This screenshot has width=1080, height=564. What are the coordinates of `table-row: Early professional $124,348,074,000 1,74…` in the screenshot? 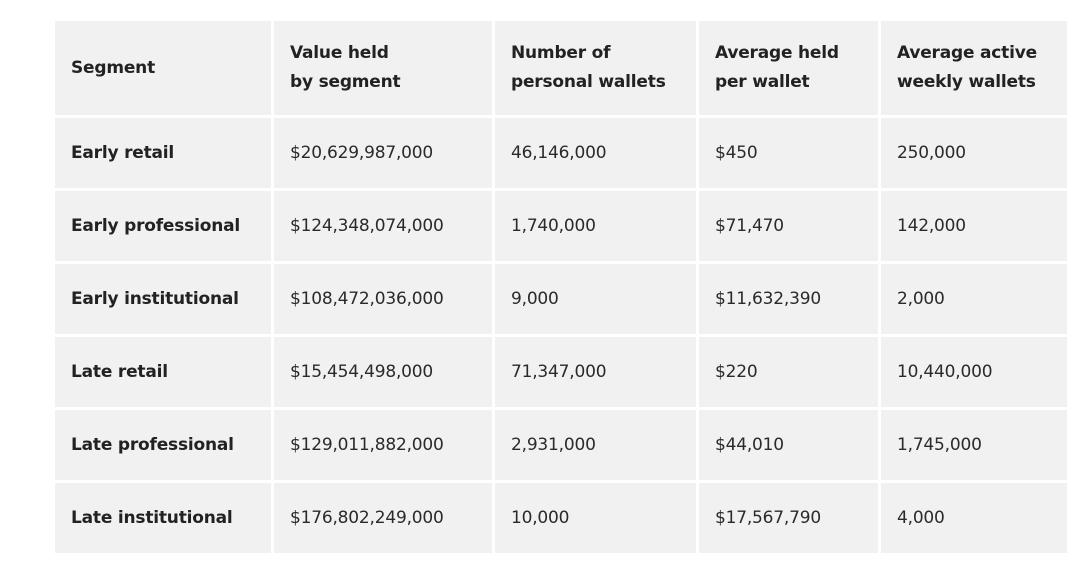 It's located at (561, 226).